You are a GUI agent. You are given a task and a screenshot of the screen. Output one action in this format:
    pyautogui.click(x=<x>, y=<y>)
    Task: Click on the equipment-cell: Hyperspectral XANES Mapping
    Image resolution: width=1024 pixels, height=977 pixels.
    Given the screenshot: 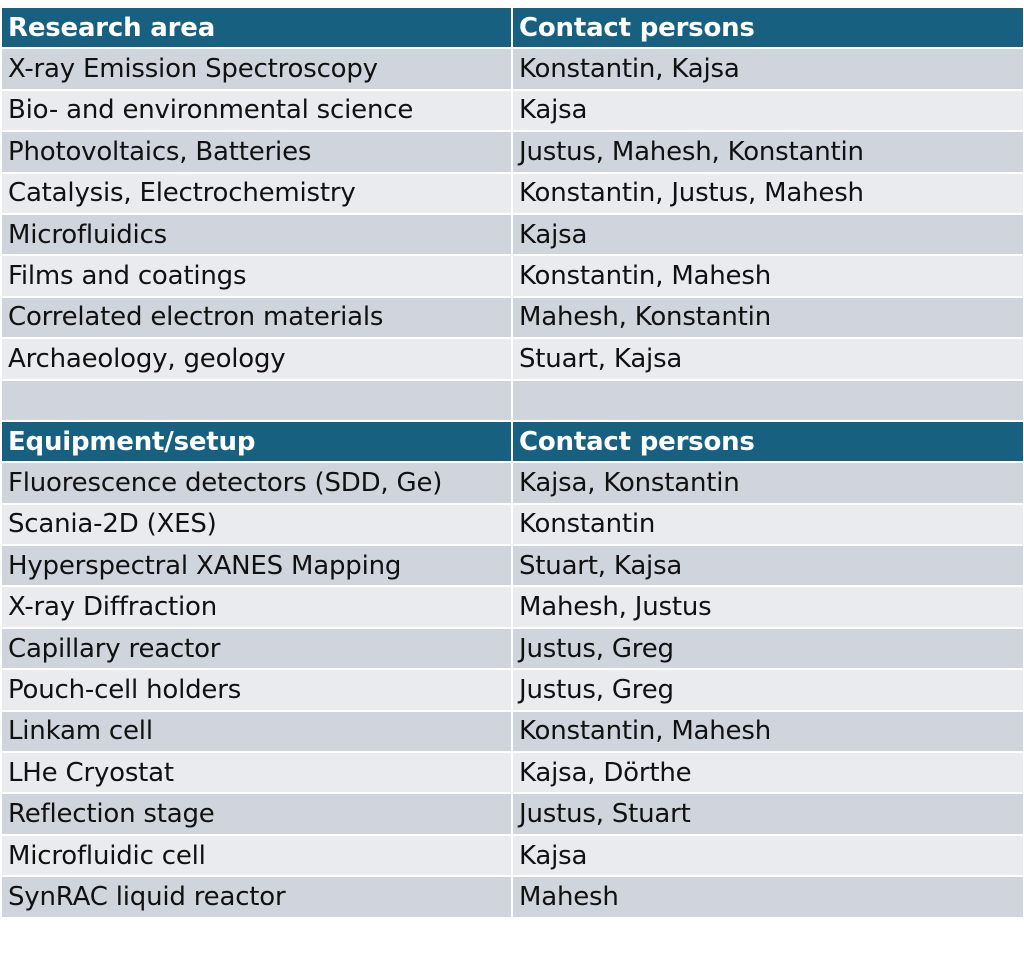 What is the action you would take?
    pyautogui.click(x=256, y=566)
    